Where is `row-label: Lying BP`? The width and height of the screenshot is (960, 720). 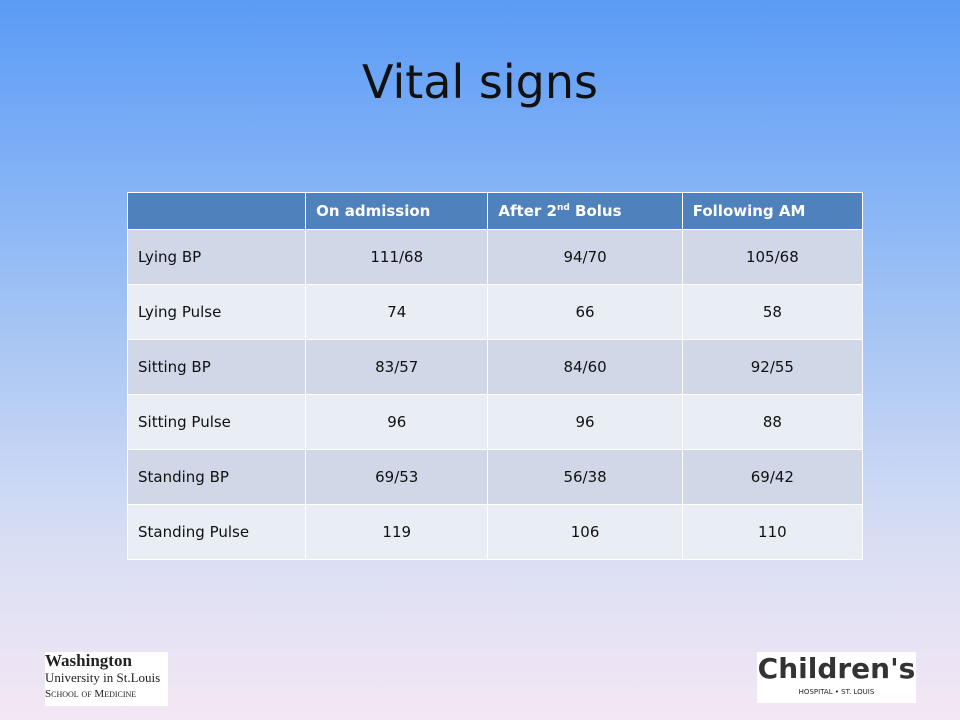 row-label: Lying BP is located at coordinates (216, 257).